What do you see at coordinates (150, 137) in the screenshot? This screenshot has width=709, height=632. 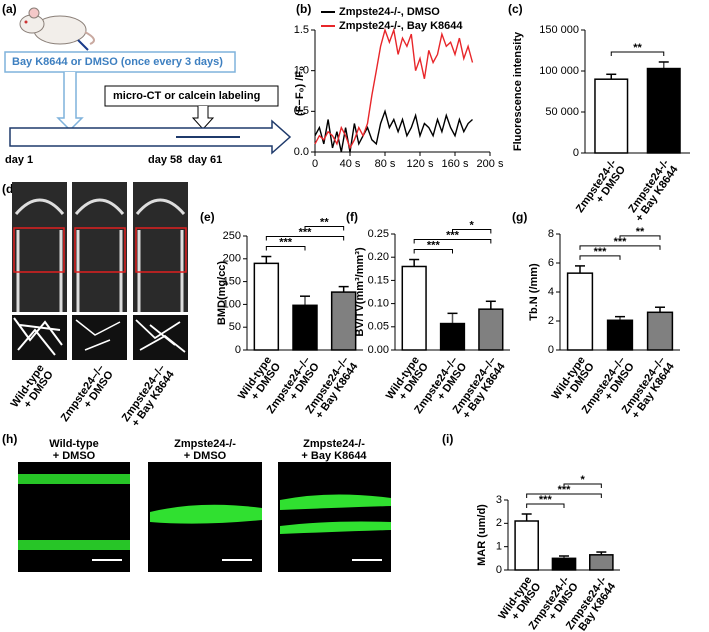 I see `timeline-arrow` at bounding box center [150, 137].